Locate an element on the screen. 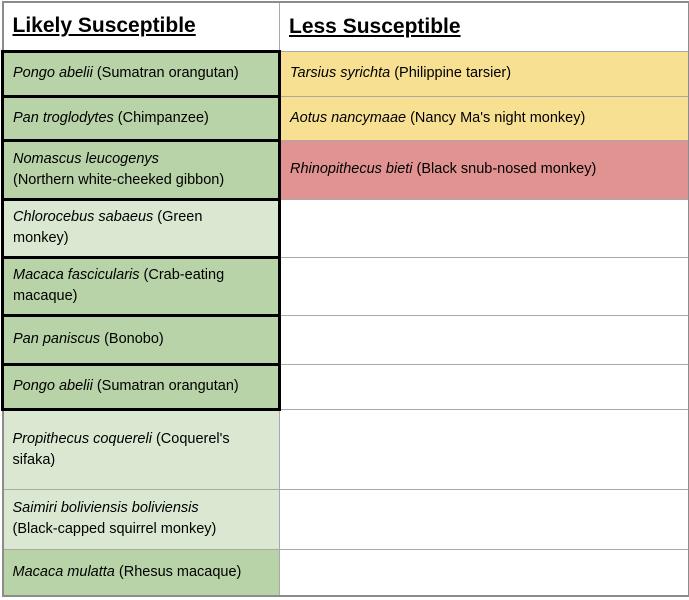 The image size is (689, 600). species-name: Aotus nancymaae is located at coordinates (348, 117).